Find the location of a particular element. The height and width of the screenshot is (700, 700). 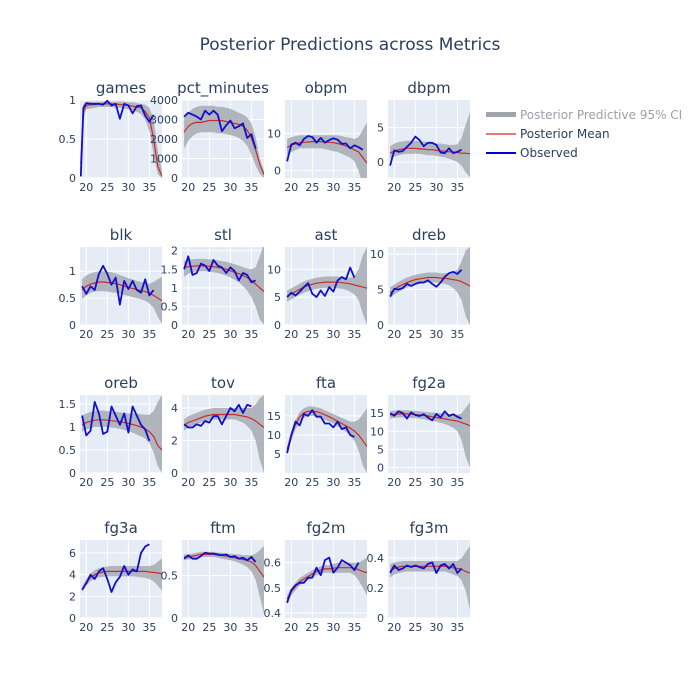

legend-item-2: Posterior Mean is located at coordinates (548, 134).